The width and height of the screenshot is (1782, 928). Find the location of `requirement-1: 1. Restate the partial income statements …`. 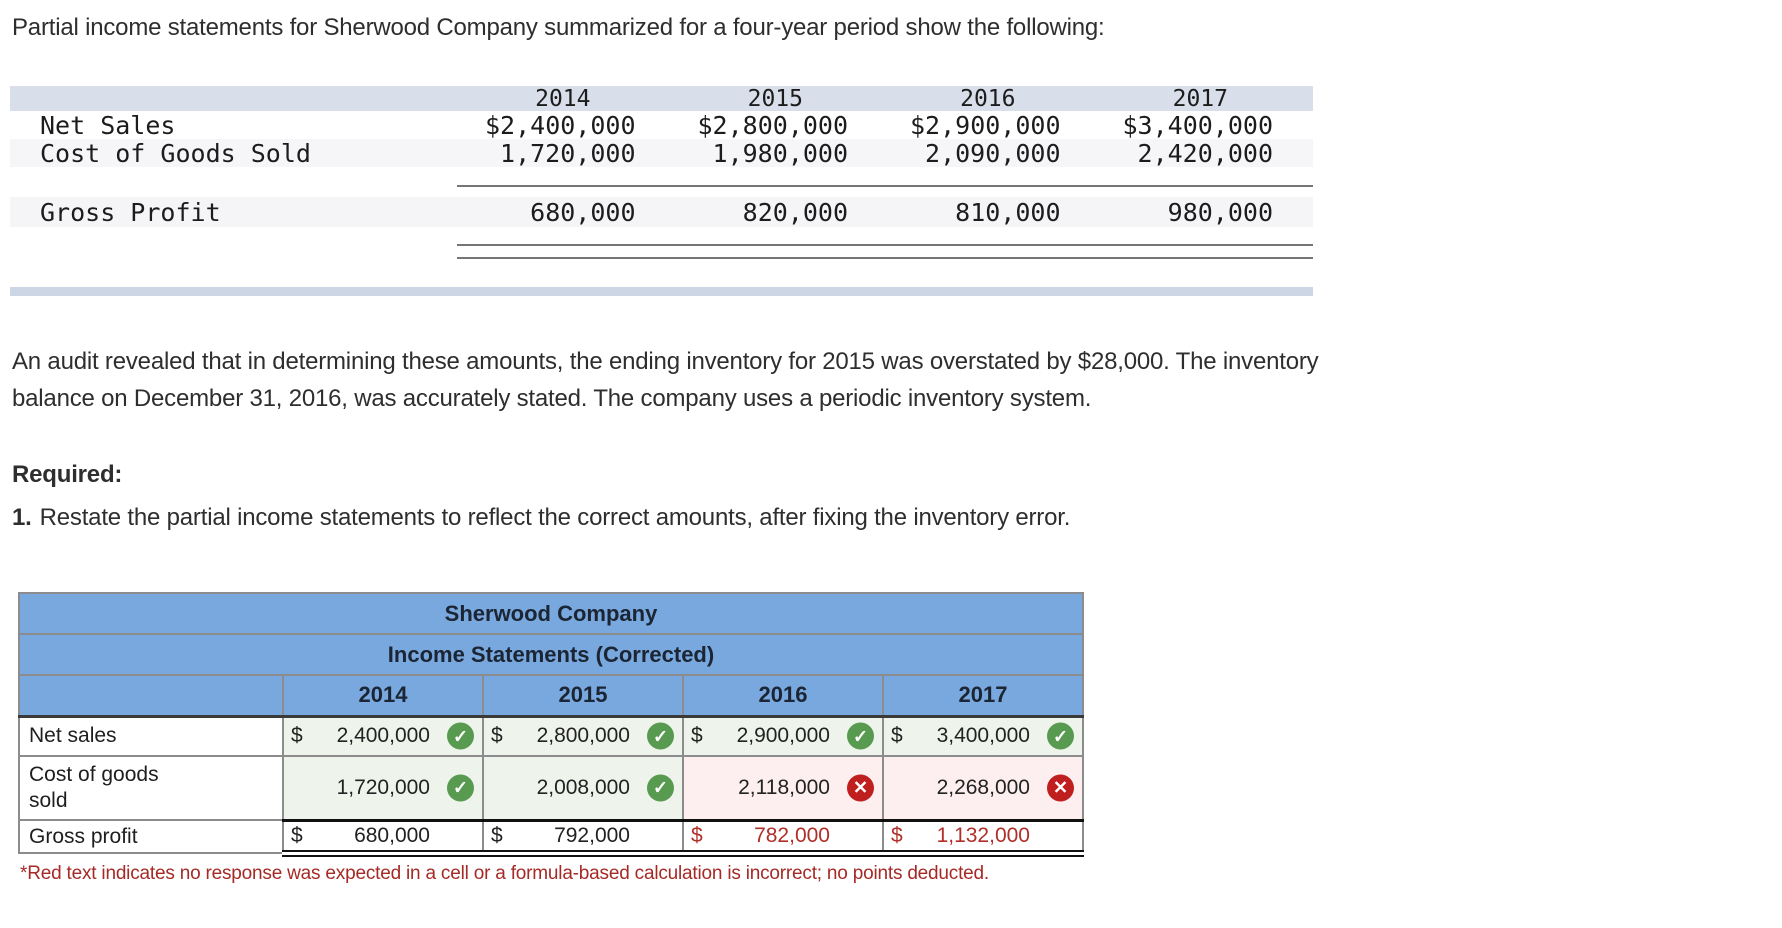

requirement-1: 1. Restate the partial income statements … is located at coordinates (897, 517).